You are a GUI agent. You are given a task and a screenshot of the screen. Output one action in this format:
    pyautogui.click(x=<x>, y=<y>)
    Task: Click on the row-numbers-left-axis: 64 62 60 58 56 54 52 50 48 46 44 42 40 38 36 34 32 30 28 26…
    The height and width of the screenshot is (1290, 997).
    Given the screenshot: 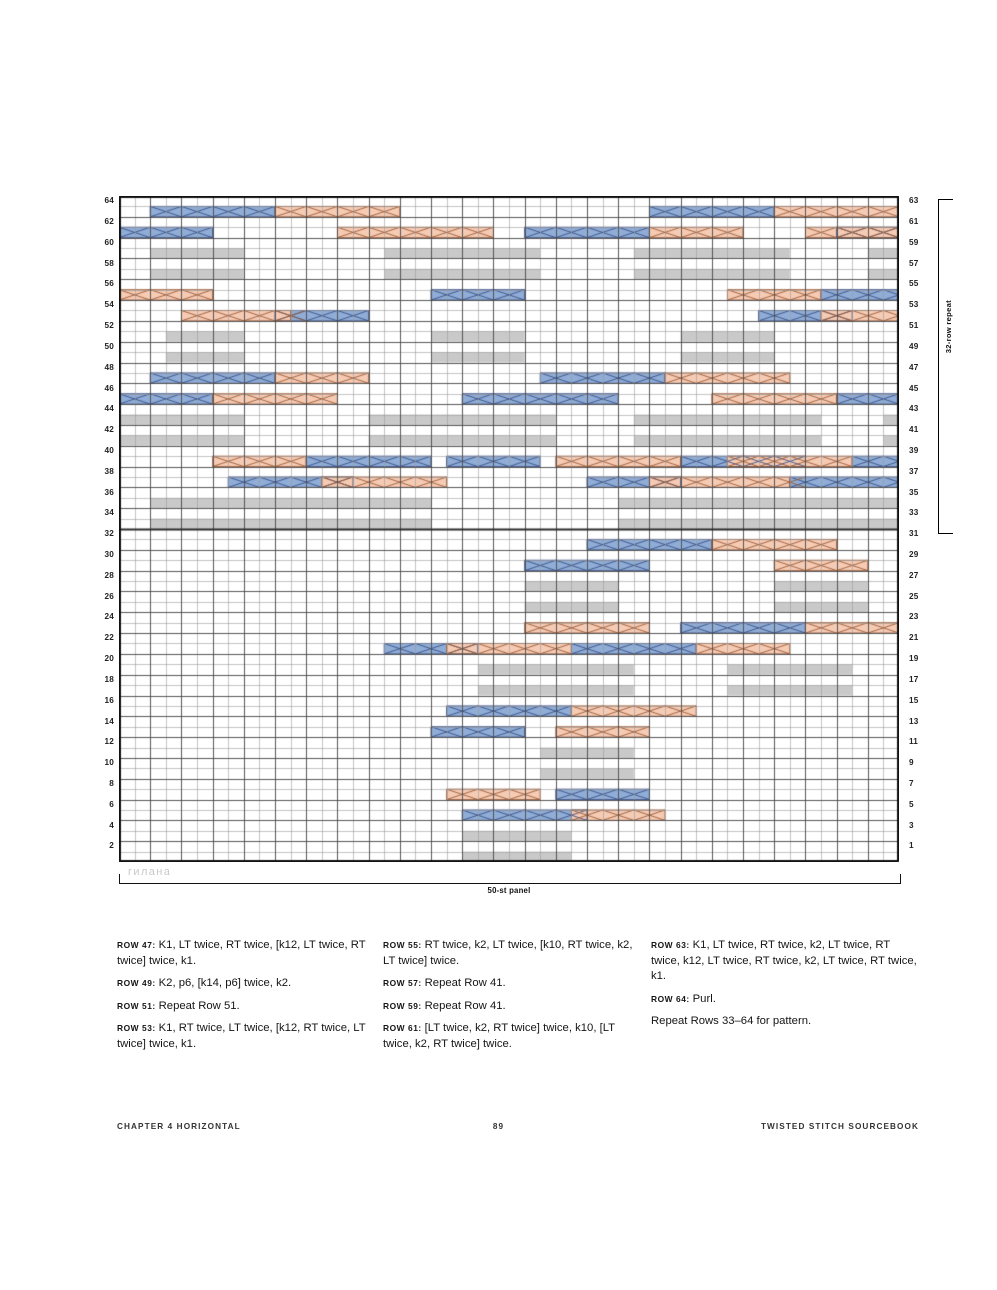 What is the action you would take?
    pyautogui.click(x=104, y=529)
    